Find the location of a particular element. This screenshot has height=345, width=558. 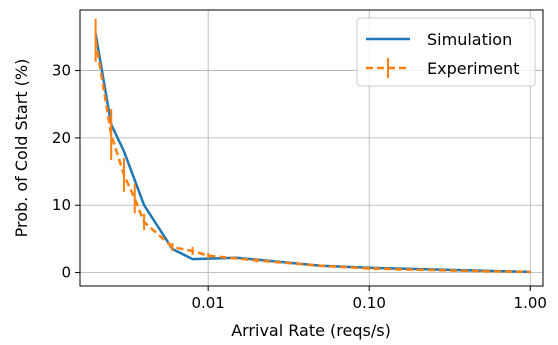

legend-label-experiment: Experiment is located at coordinates (473, 68).